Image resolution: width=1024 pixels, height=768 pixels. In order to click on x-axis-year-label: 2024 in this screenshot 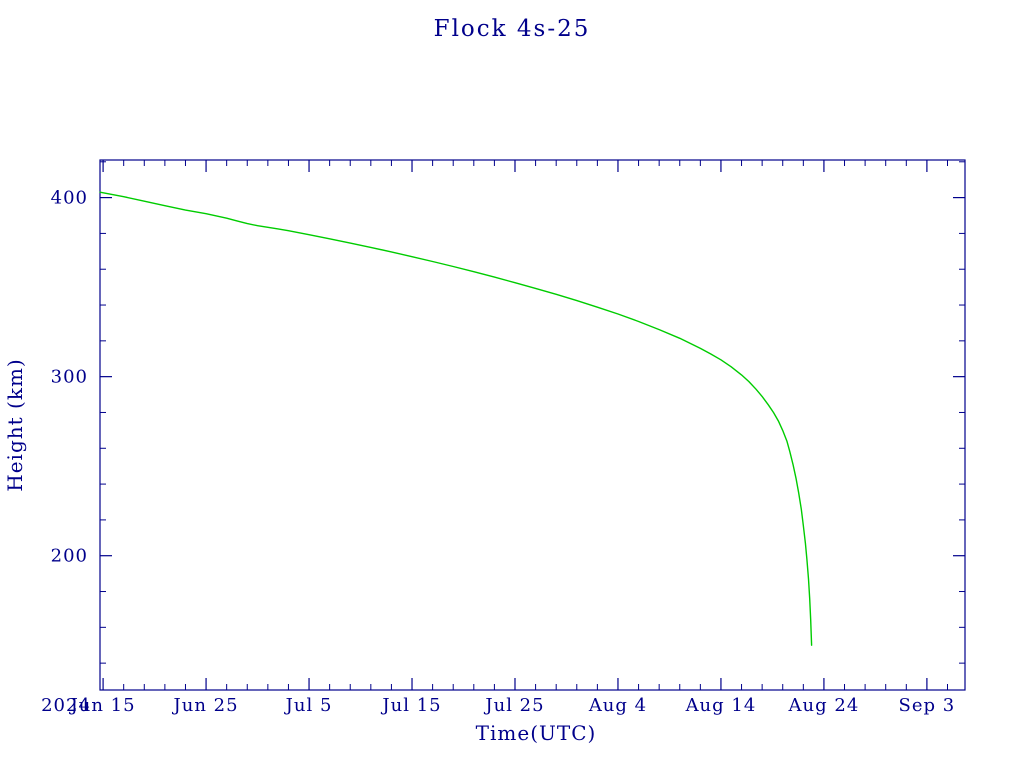, I will do `click(66, 705)`.